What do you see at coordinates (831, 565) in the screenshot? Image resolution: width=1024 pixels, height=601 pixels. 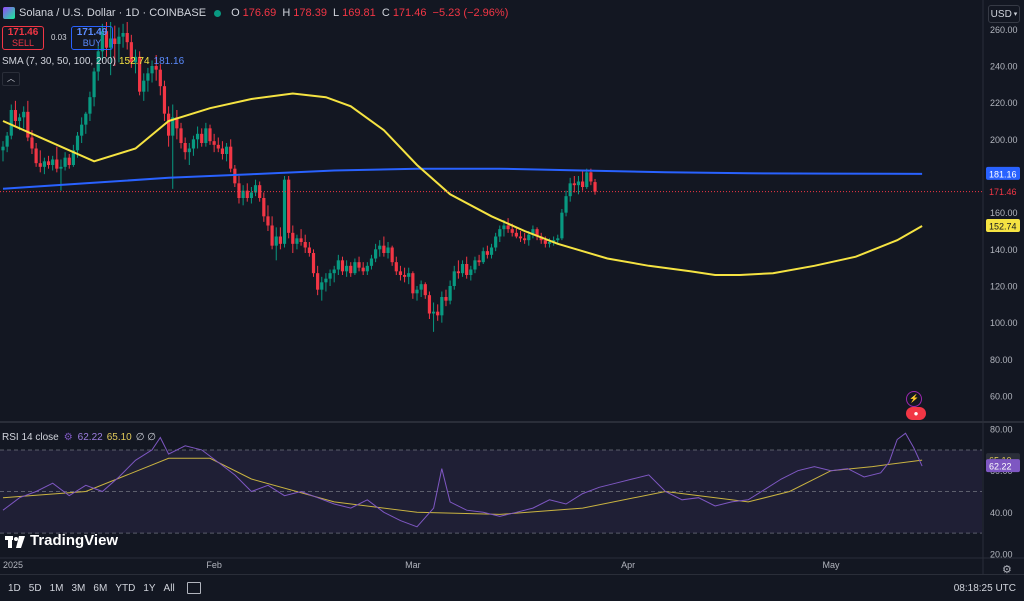 I see `time-label-May: May` at bounding box center [831, 565].